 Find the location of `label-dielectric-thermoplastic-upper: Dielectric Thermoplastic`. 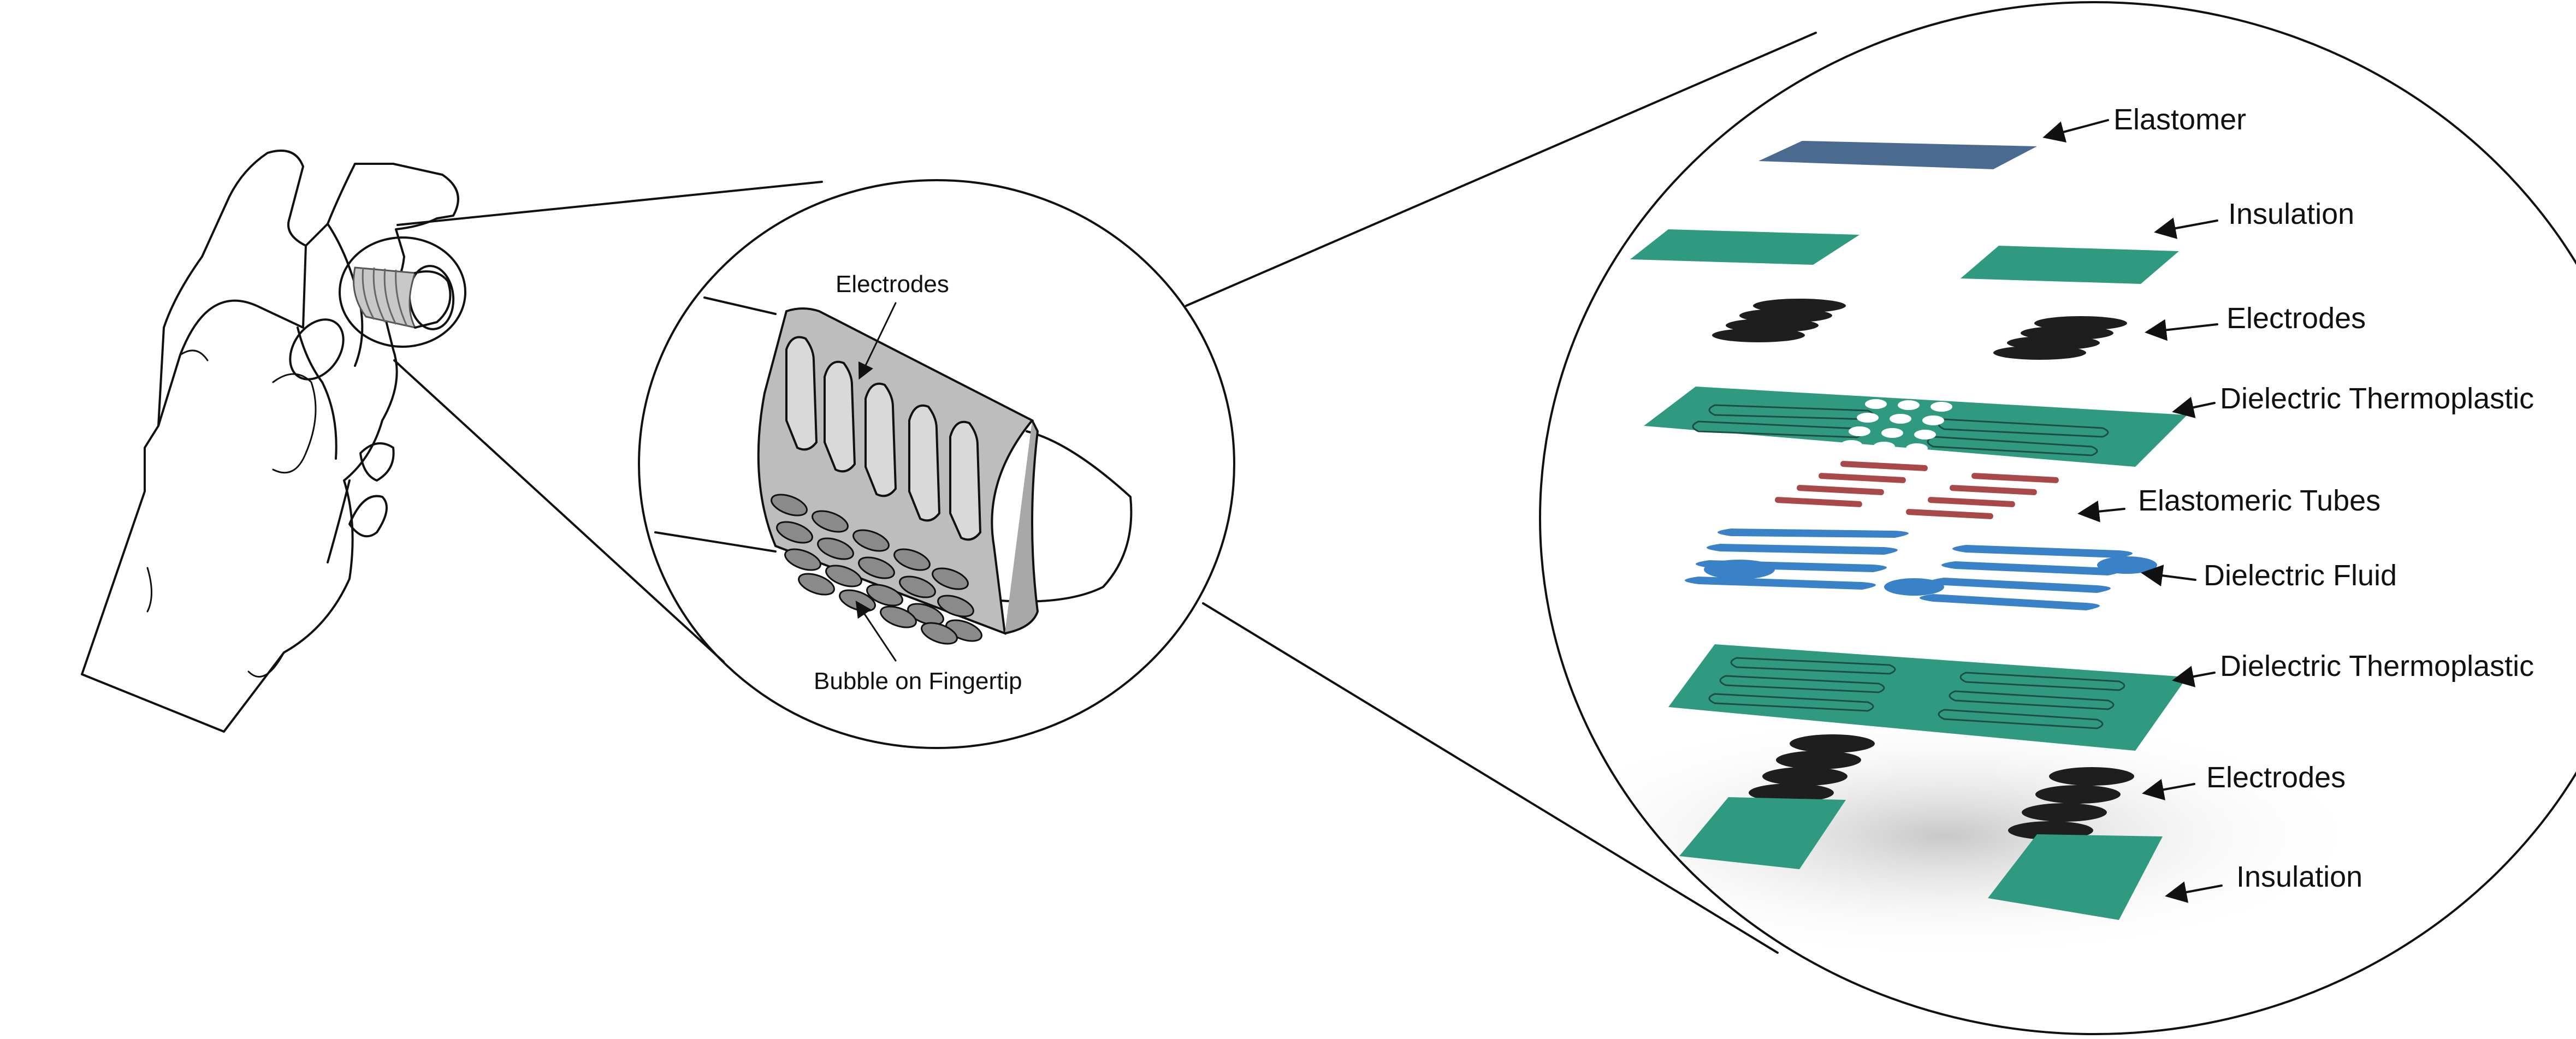

label-dielectric-thermoplastic-upper: Dielectric Thermoplastic is located at coordinates (2377, 398).